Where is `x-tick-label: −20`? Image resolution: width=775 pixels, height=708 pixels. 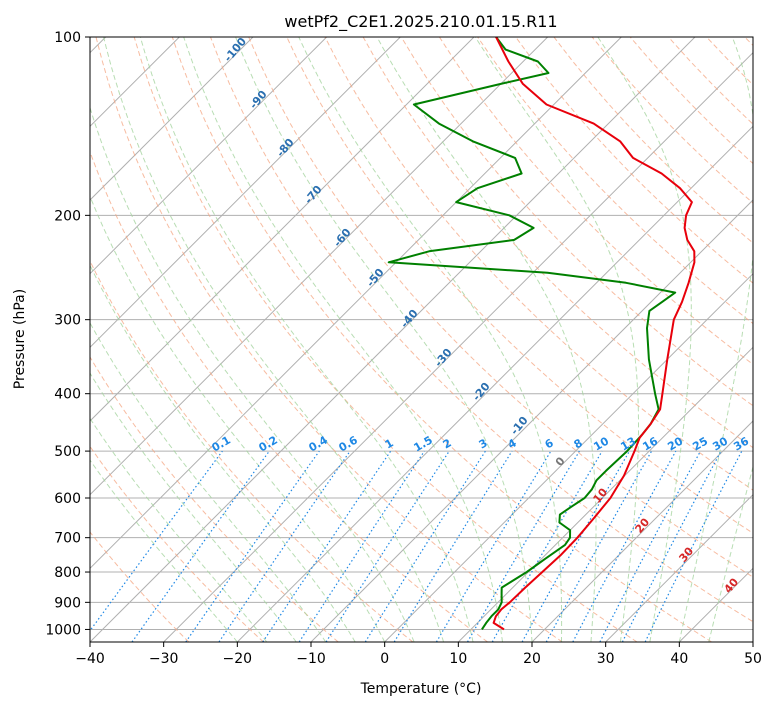
x-tick-label: −20 is located at coordinates (238, 659).